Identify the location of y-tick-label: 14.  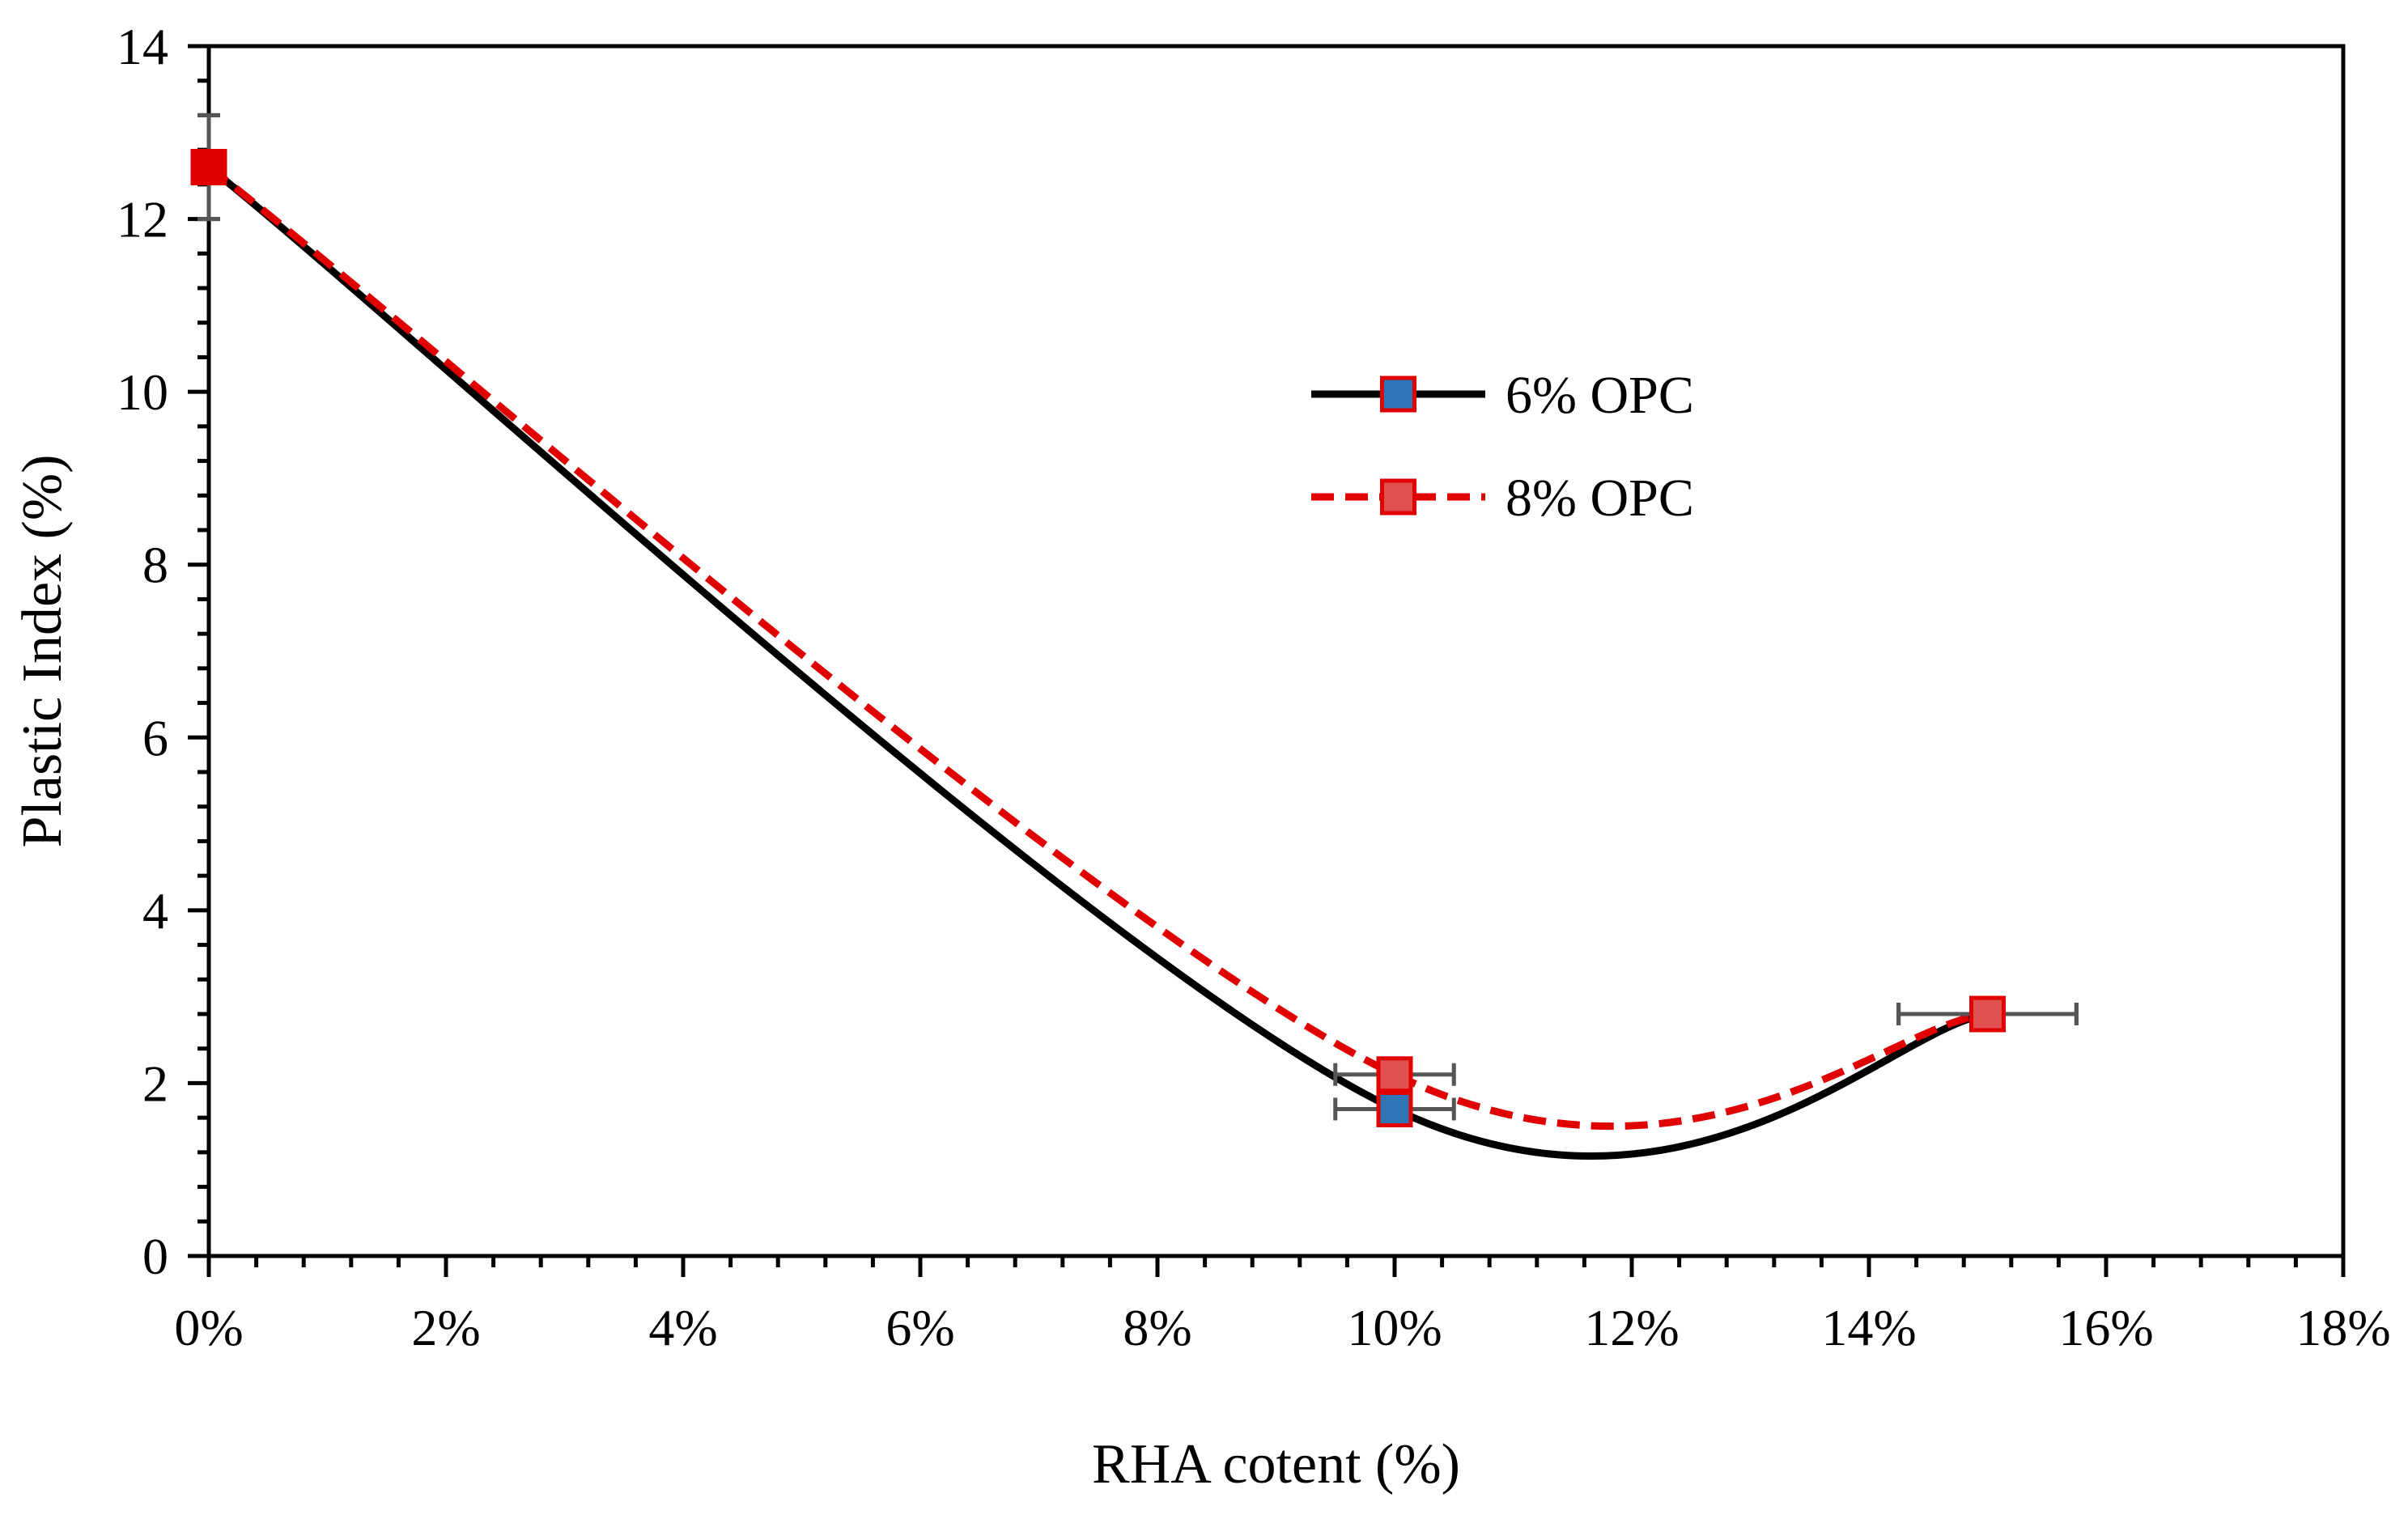
(142, 47).